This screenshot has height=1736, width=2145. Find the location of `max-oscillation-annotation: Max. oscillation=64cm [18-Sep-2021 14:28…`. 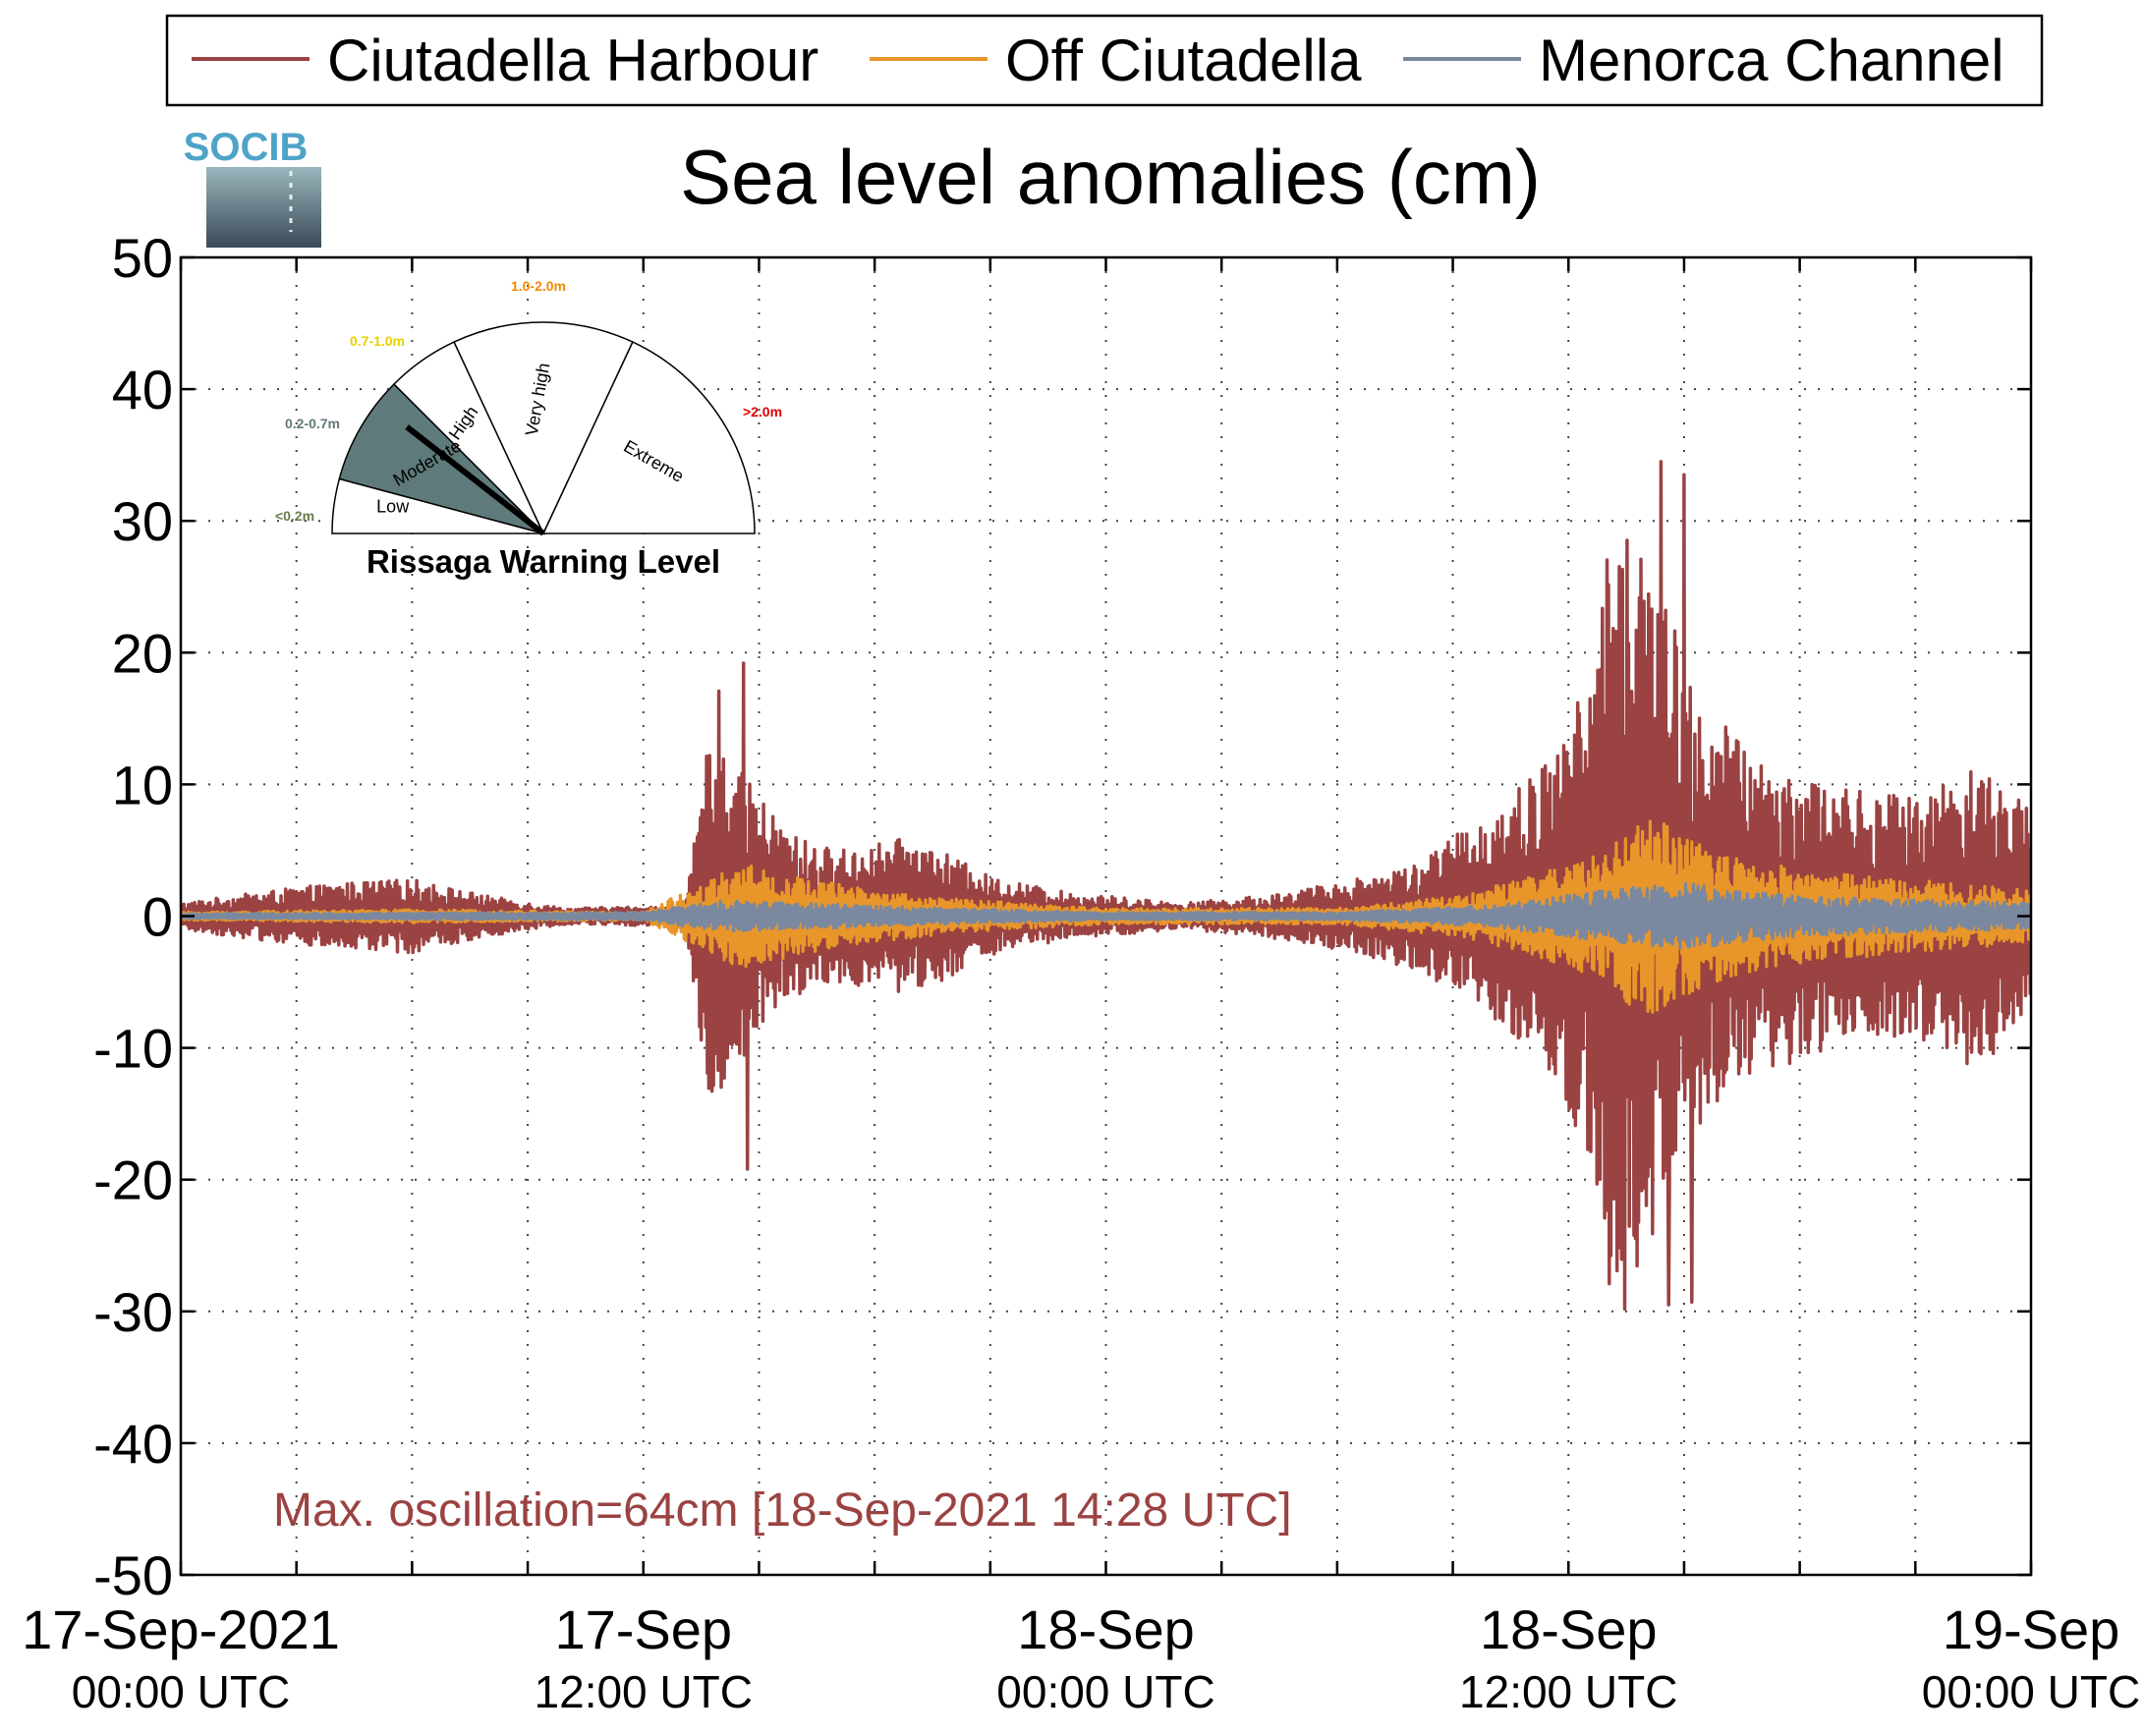

max-oscillation-annotation: Max. oscillation=64cm [18-Sep-2021 14:28… is located at coordinates (783, 1510).